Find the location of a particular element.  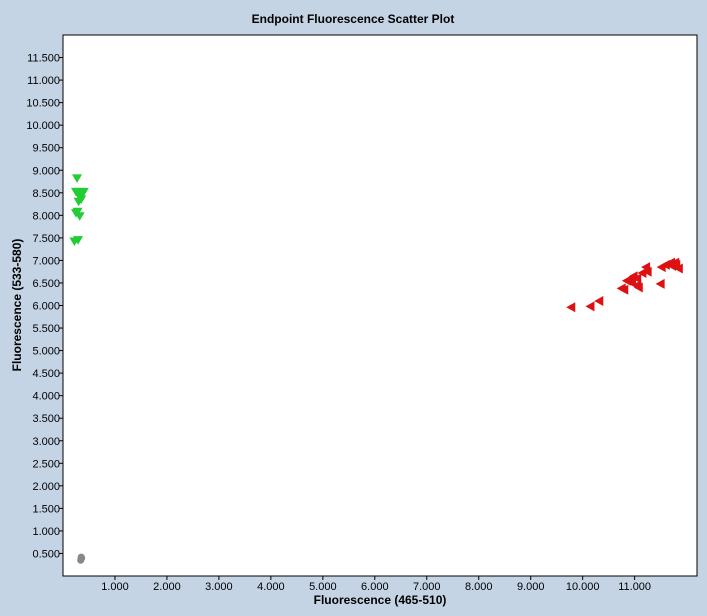

x-tick-label: 10.000 is located at coordinates (583, 587).